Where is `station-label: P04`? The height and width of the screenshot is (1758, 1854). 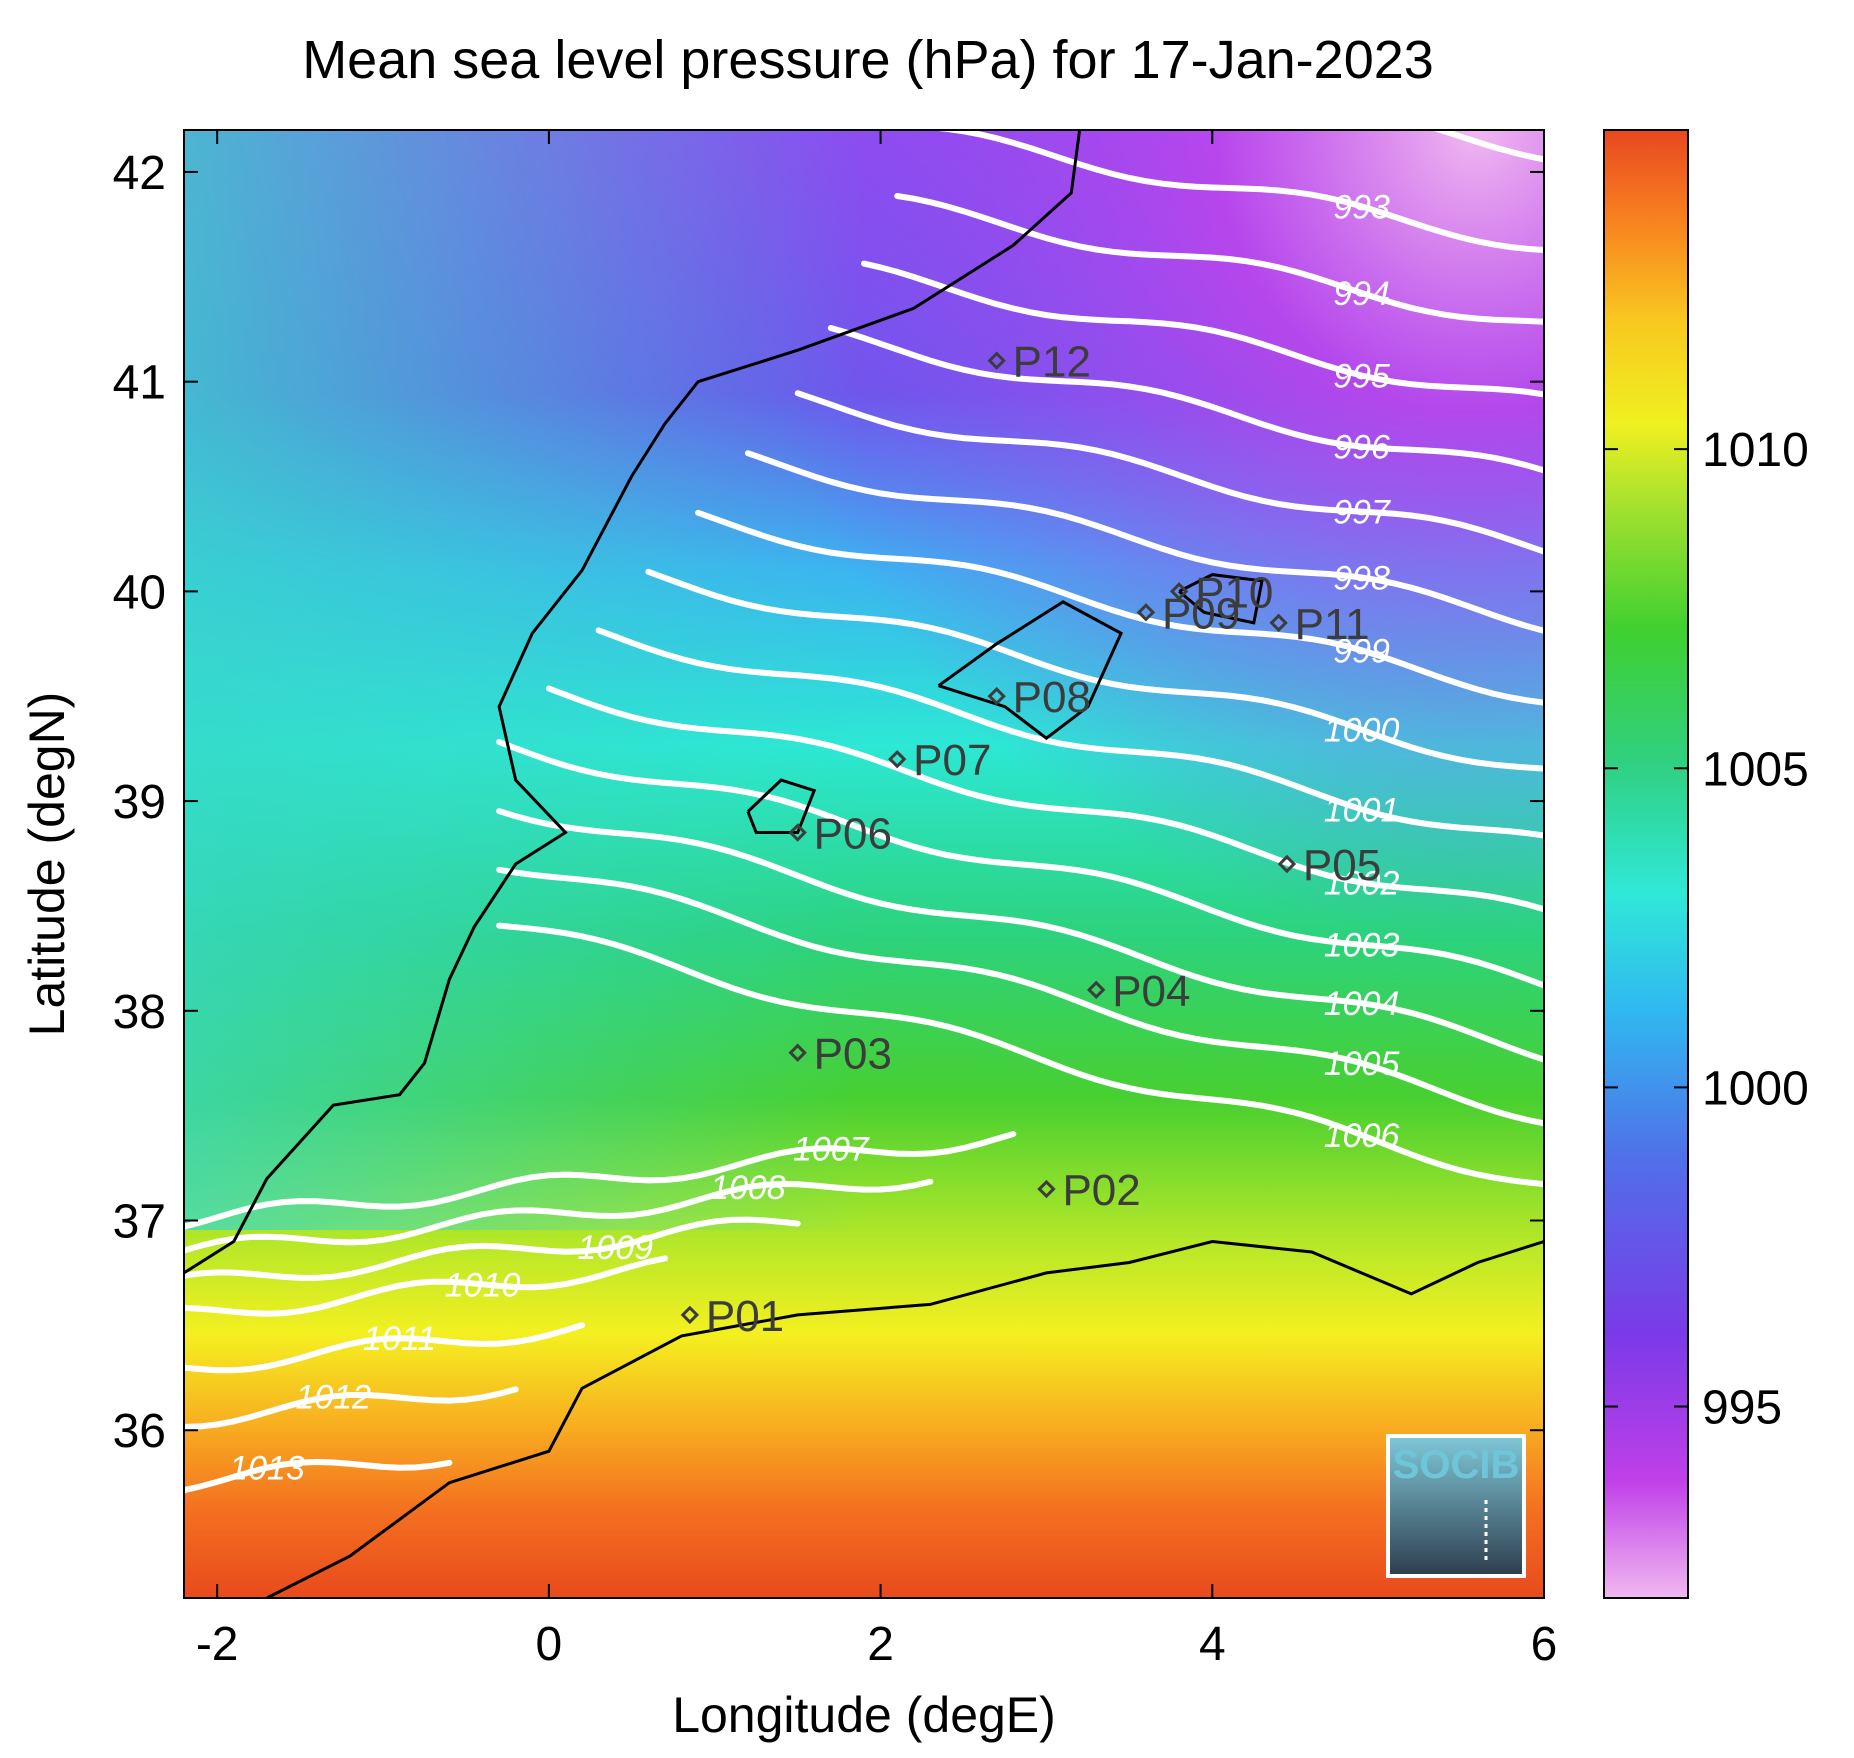
station-label: P04 is located at coordinates (1151, 991).